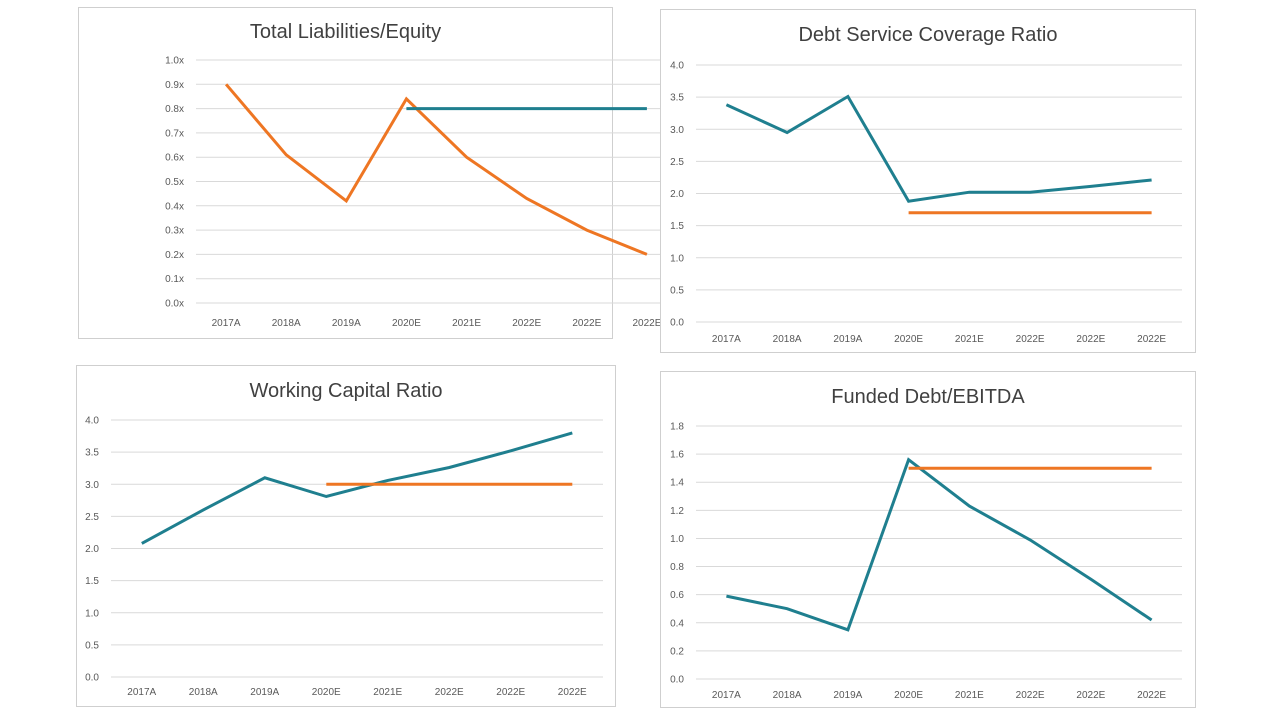 Image resolution: width=1280 pixels, height=720 pixels. Describe the element at coordinates (174, 158) in the screenshot. I see `y-tick-label: 0.6x` at that location.